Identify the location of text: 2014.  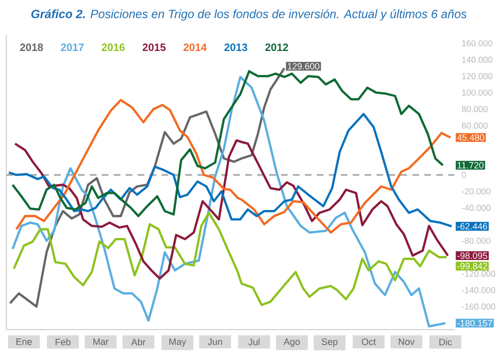
(195, 47).